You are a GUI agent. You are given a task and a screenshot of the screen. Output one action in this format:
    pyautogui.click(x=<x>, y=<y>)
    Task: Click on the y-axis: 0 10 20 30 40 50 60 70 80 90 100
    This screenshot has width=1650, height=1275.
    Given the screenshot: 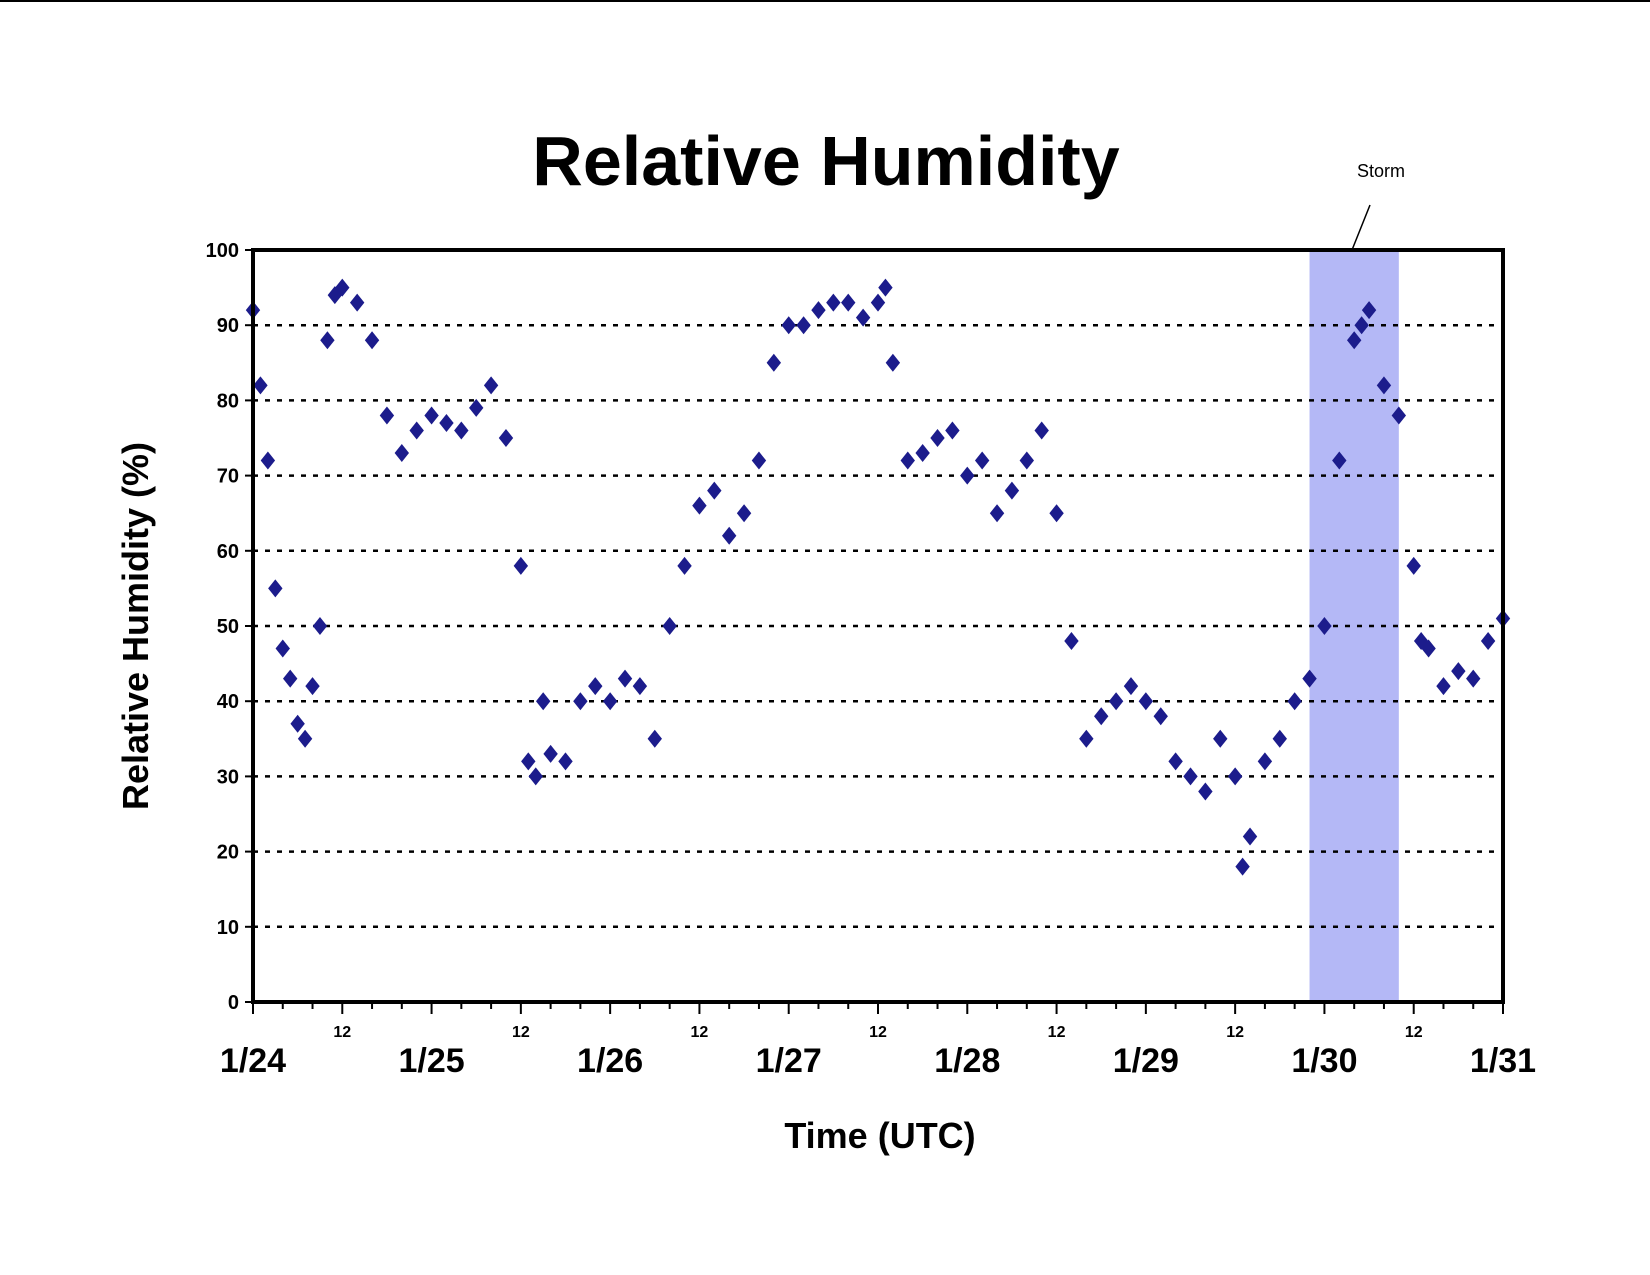 What is the action you would take?
    pyautogui.click(x=229, y=627)
    